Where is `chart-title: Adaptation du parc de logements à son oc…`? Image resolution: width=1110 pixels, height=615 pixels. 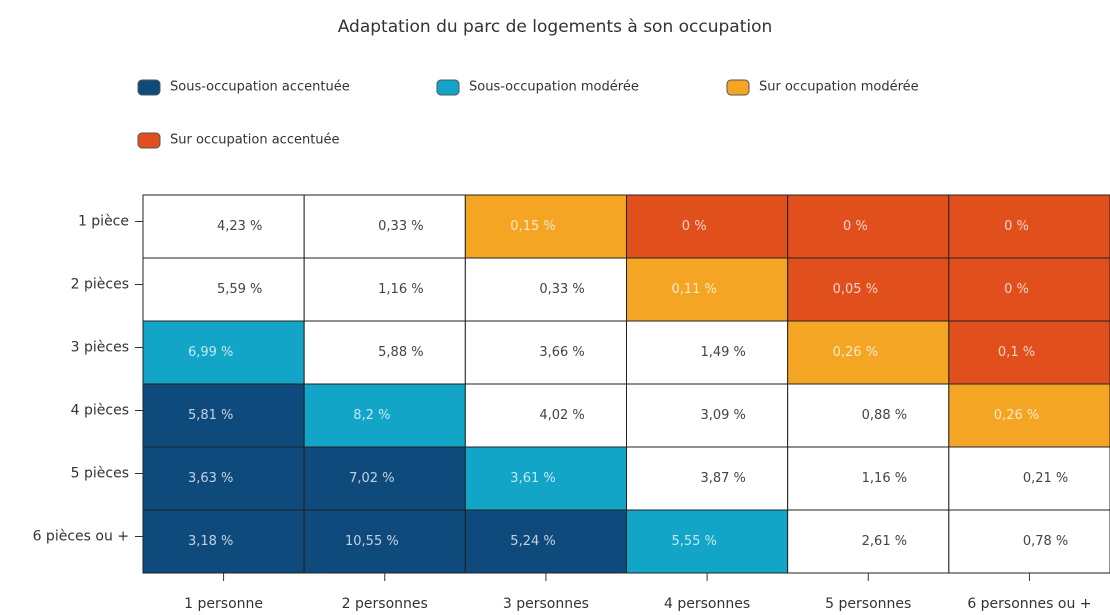 chart-title: Adaptation du parc de logements à son oc… is located at coordinates (555, 27).